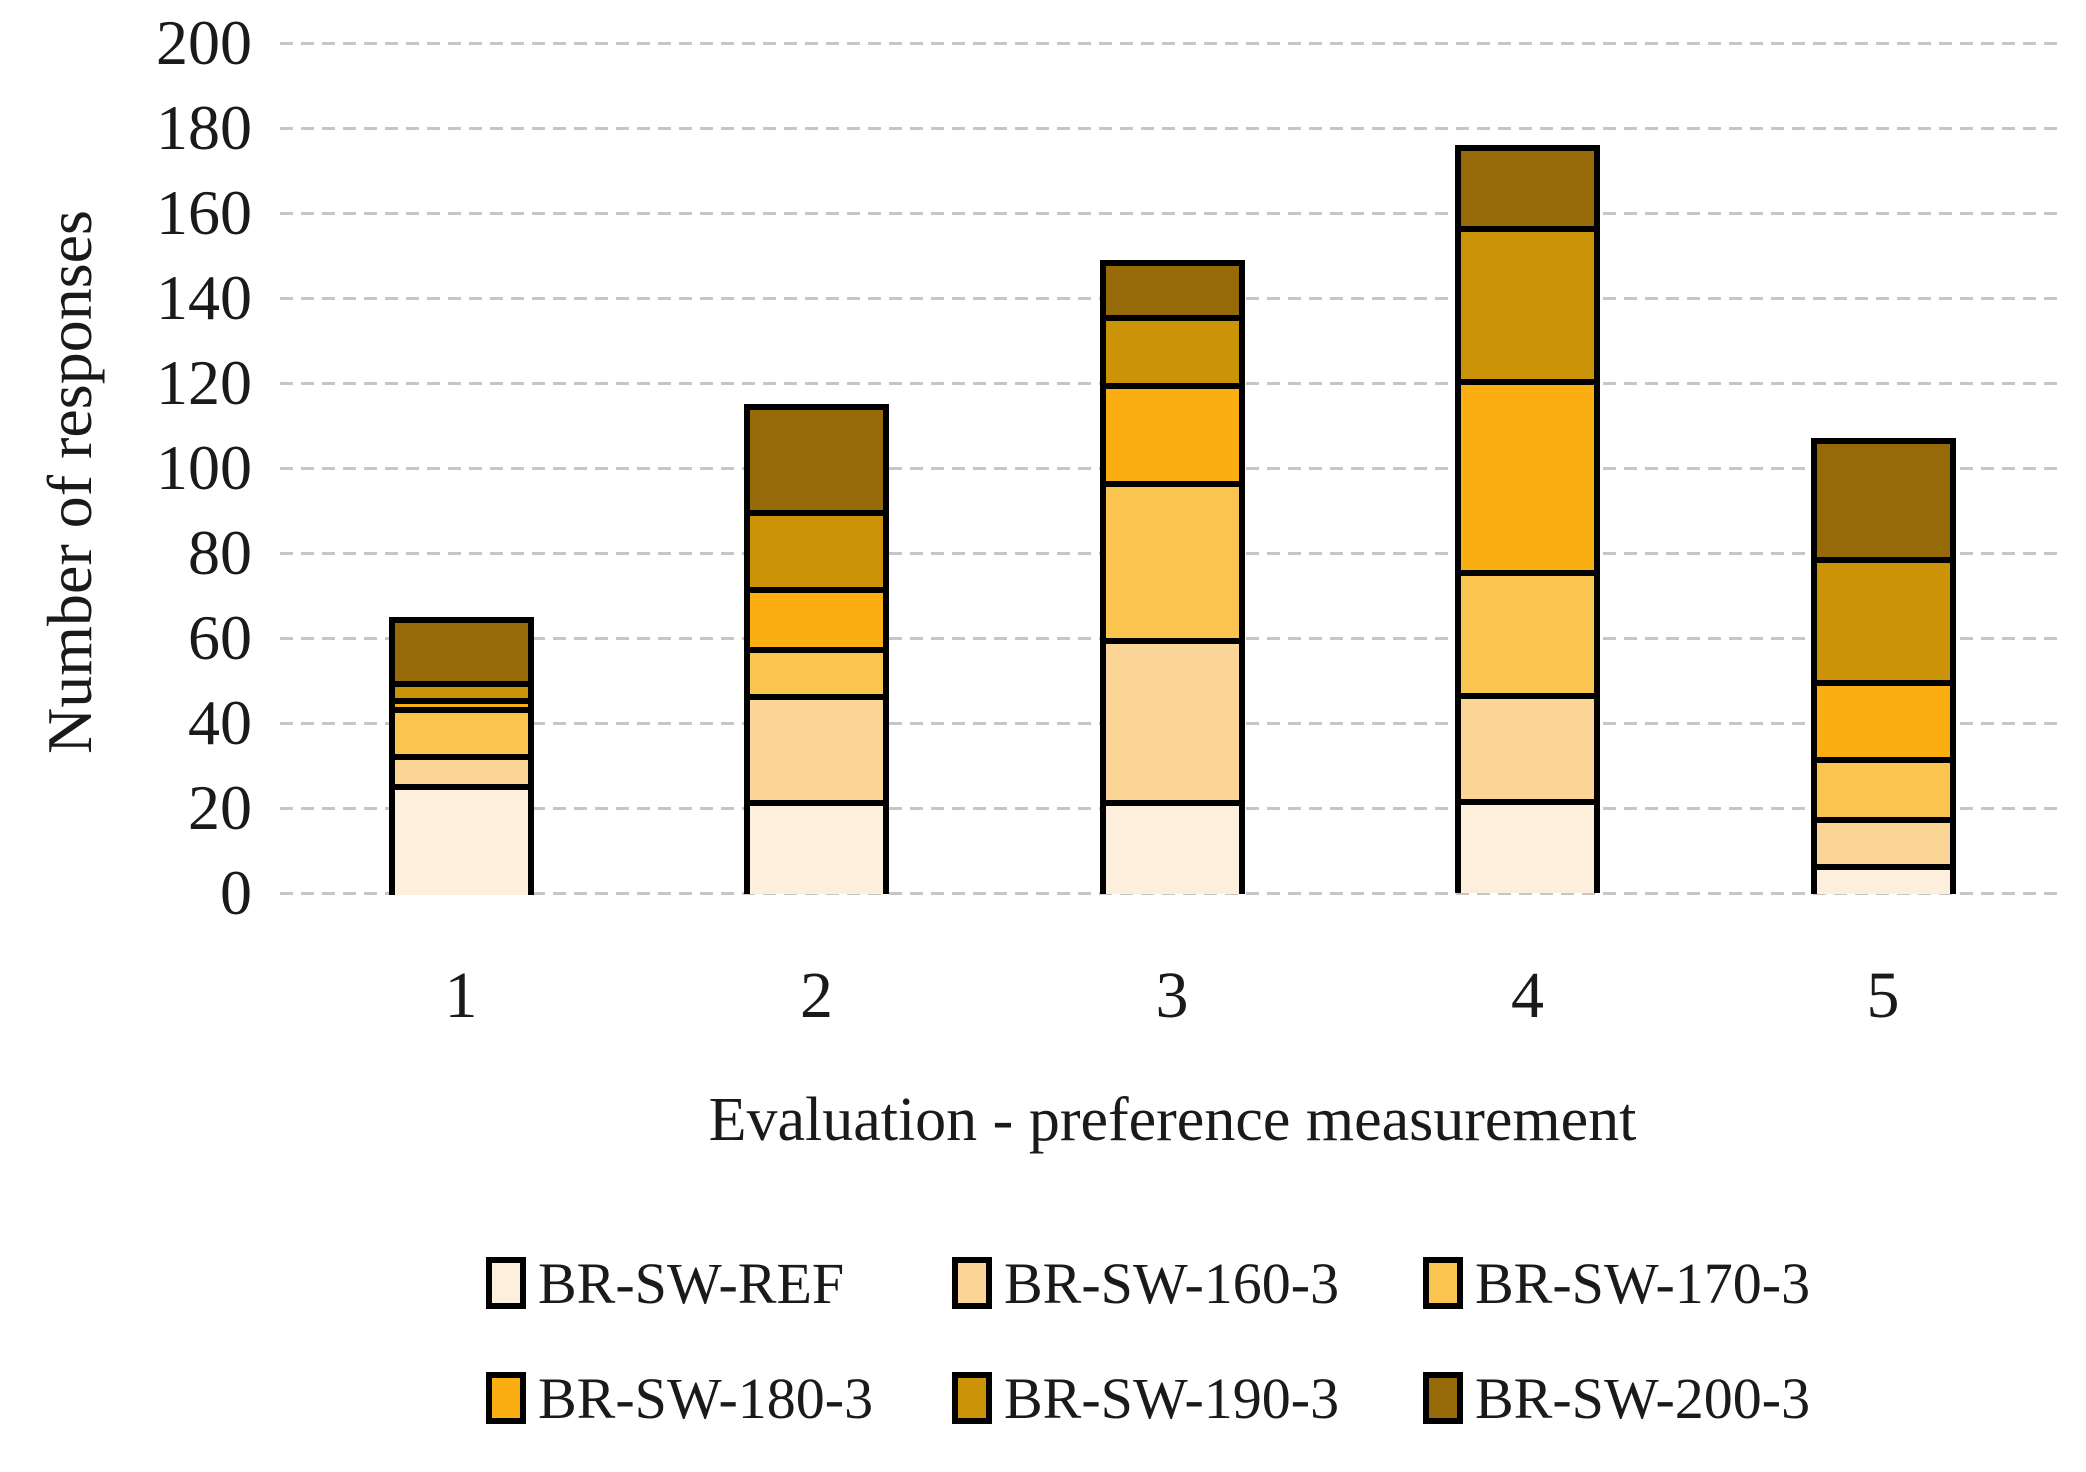 Image resolution: width=2086 pixels, height=1472 pixels. What do you see at coordinates (691, 1283) in the screenshot?
I see `legend-label: BR-SW-REF` at bounding box center [691, 1283].